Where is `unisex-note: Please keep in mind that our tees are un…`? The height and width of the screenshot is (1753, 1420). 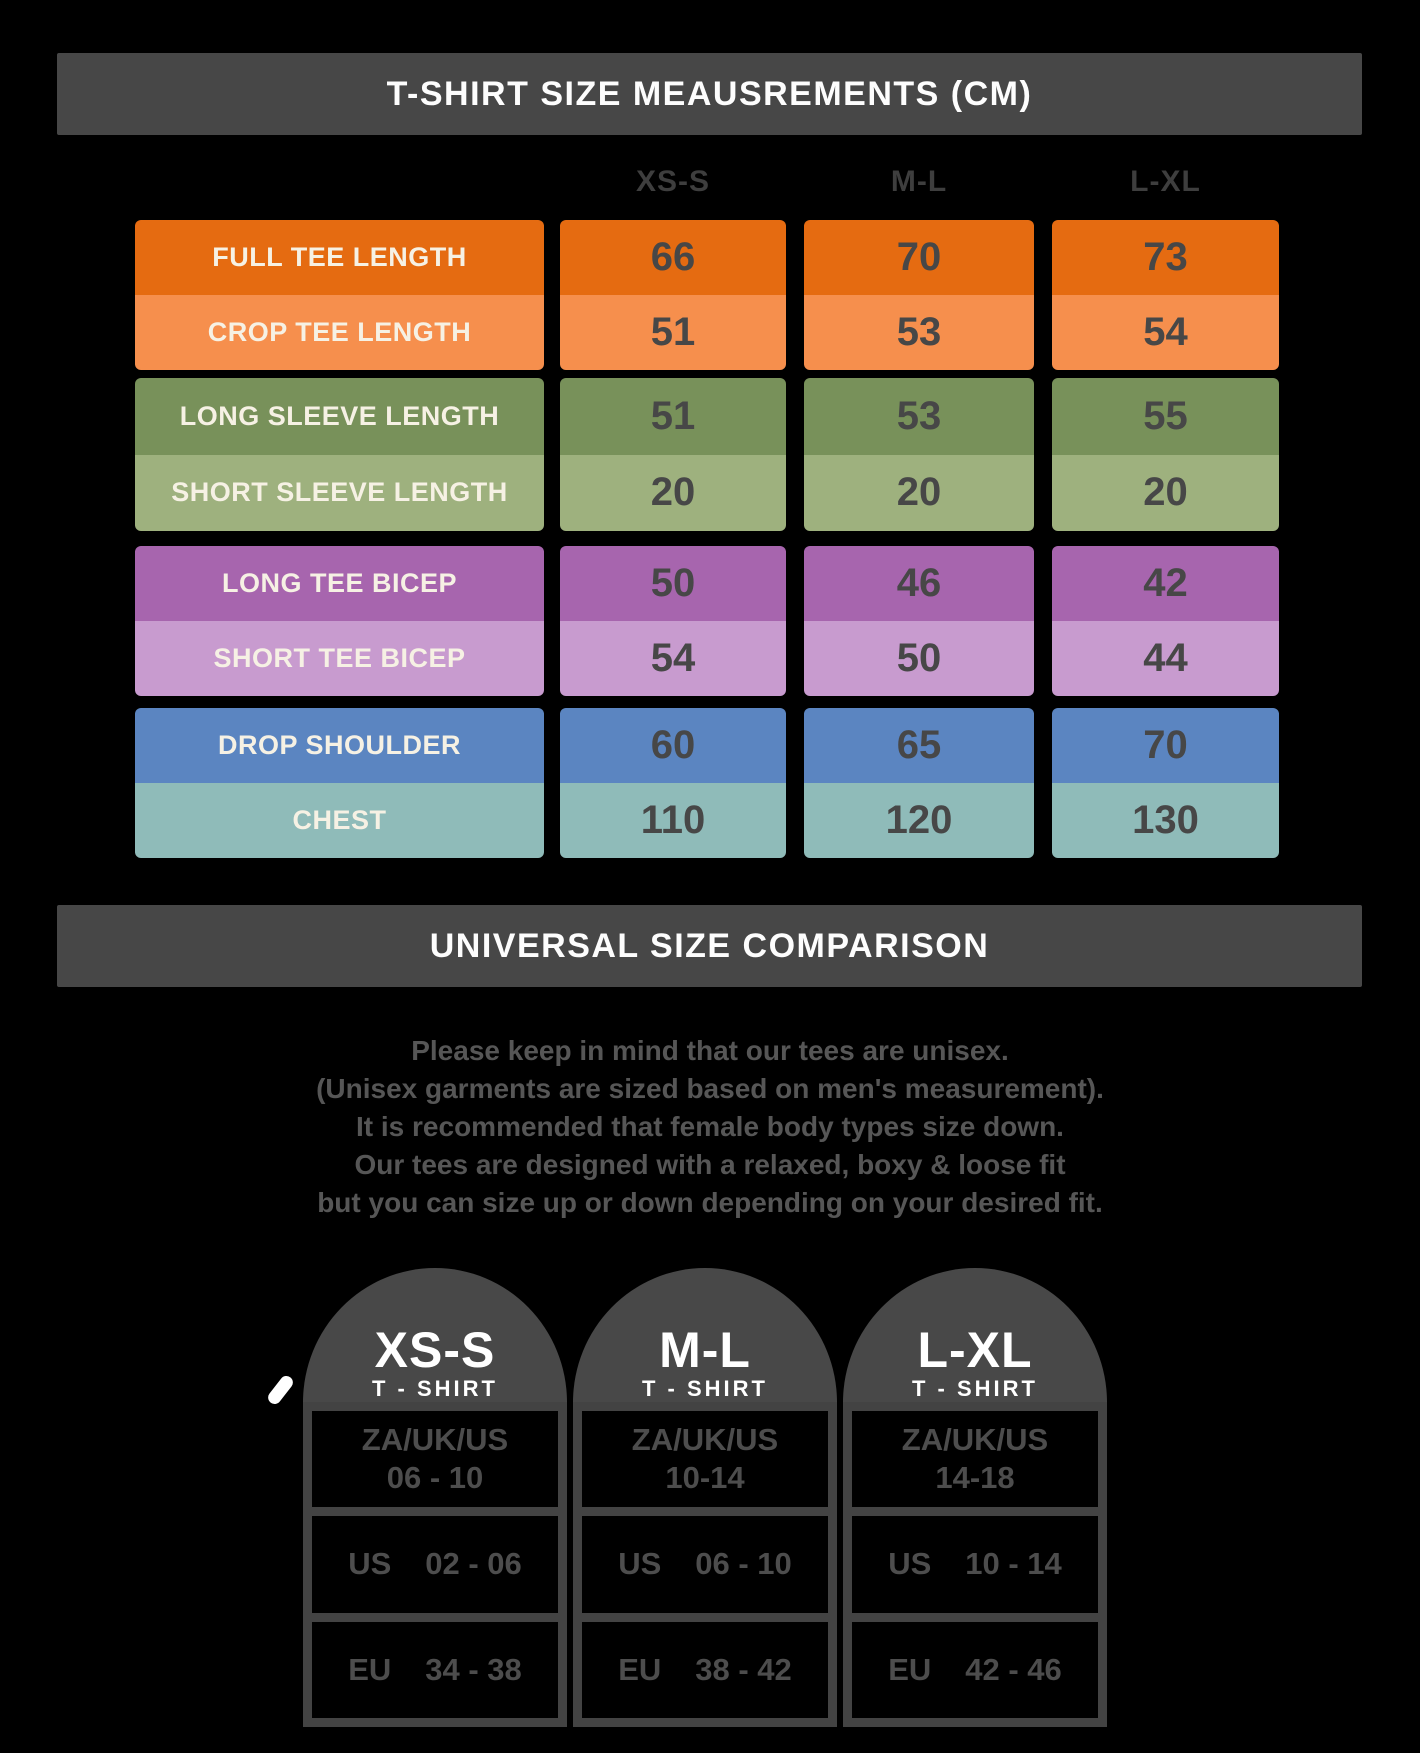 unisex-note: Please keep in mind that our tees are un… is located at coordinates (710, 1127).